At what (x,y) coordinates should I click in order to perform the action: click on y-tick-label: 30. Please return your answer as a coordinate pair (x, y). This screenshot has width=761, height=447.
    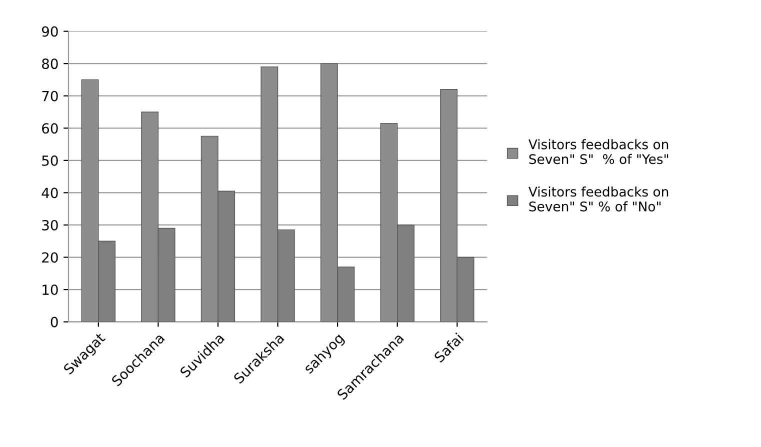
    Looking at the image, I should click on (50, 225).